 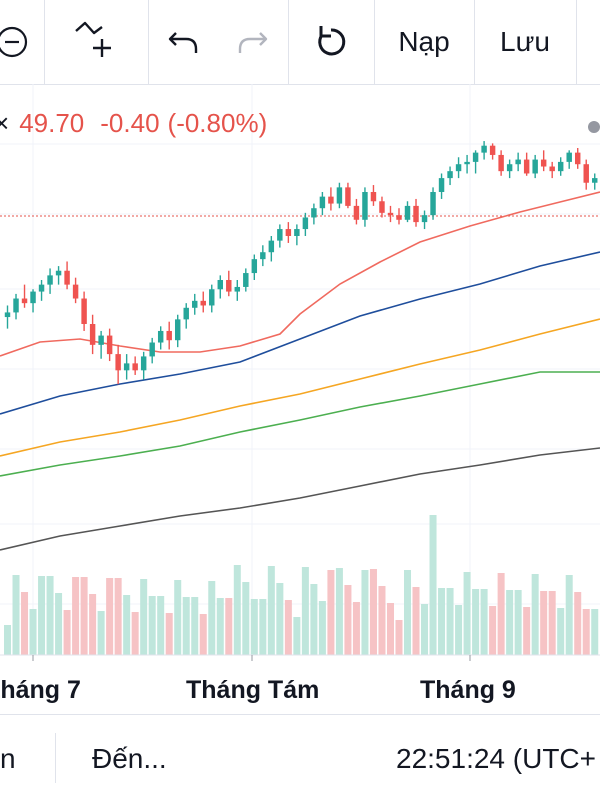 What do you see at coordinates (8, 758) in the screenshot?
I see `range-label-cut: n` at bounding box center [8, 758].